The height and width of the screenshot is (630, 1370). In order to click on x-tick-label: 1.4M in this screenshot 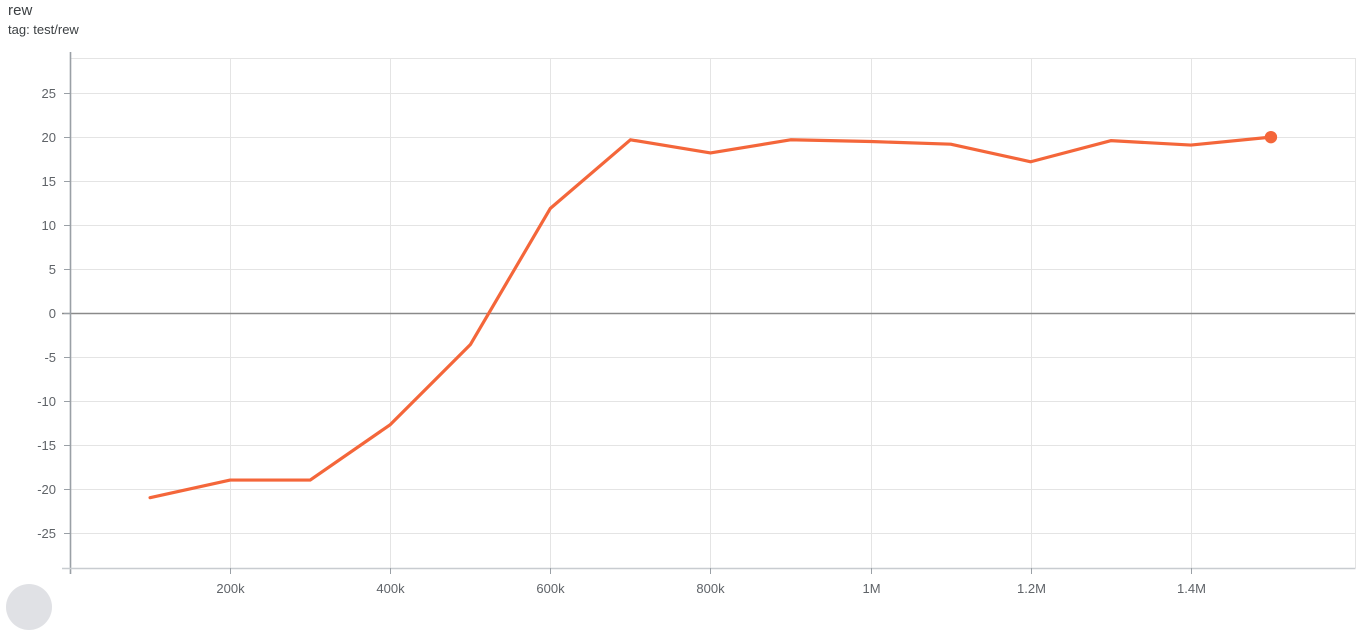, I will do `click(1191, 588)`.